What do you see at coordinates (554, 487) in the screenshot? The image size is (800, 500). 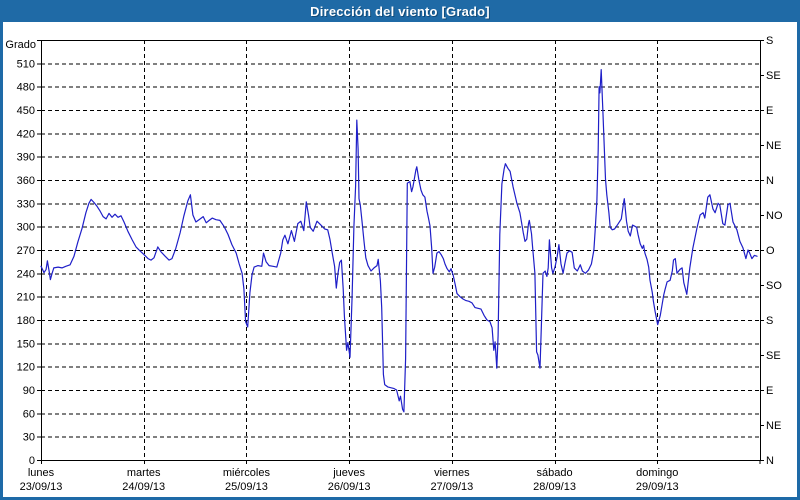 I see `x-axis-date-label: 28/09/13` at bounding box center [554, 487].